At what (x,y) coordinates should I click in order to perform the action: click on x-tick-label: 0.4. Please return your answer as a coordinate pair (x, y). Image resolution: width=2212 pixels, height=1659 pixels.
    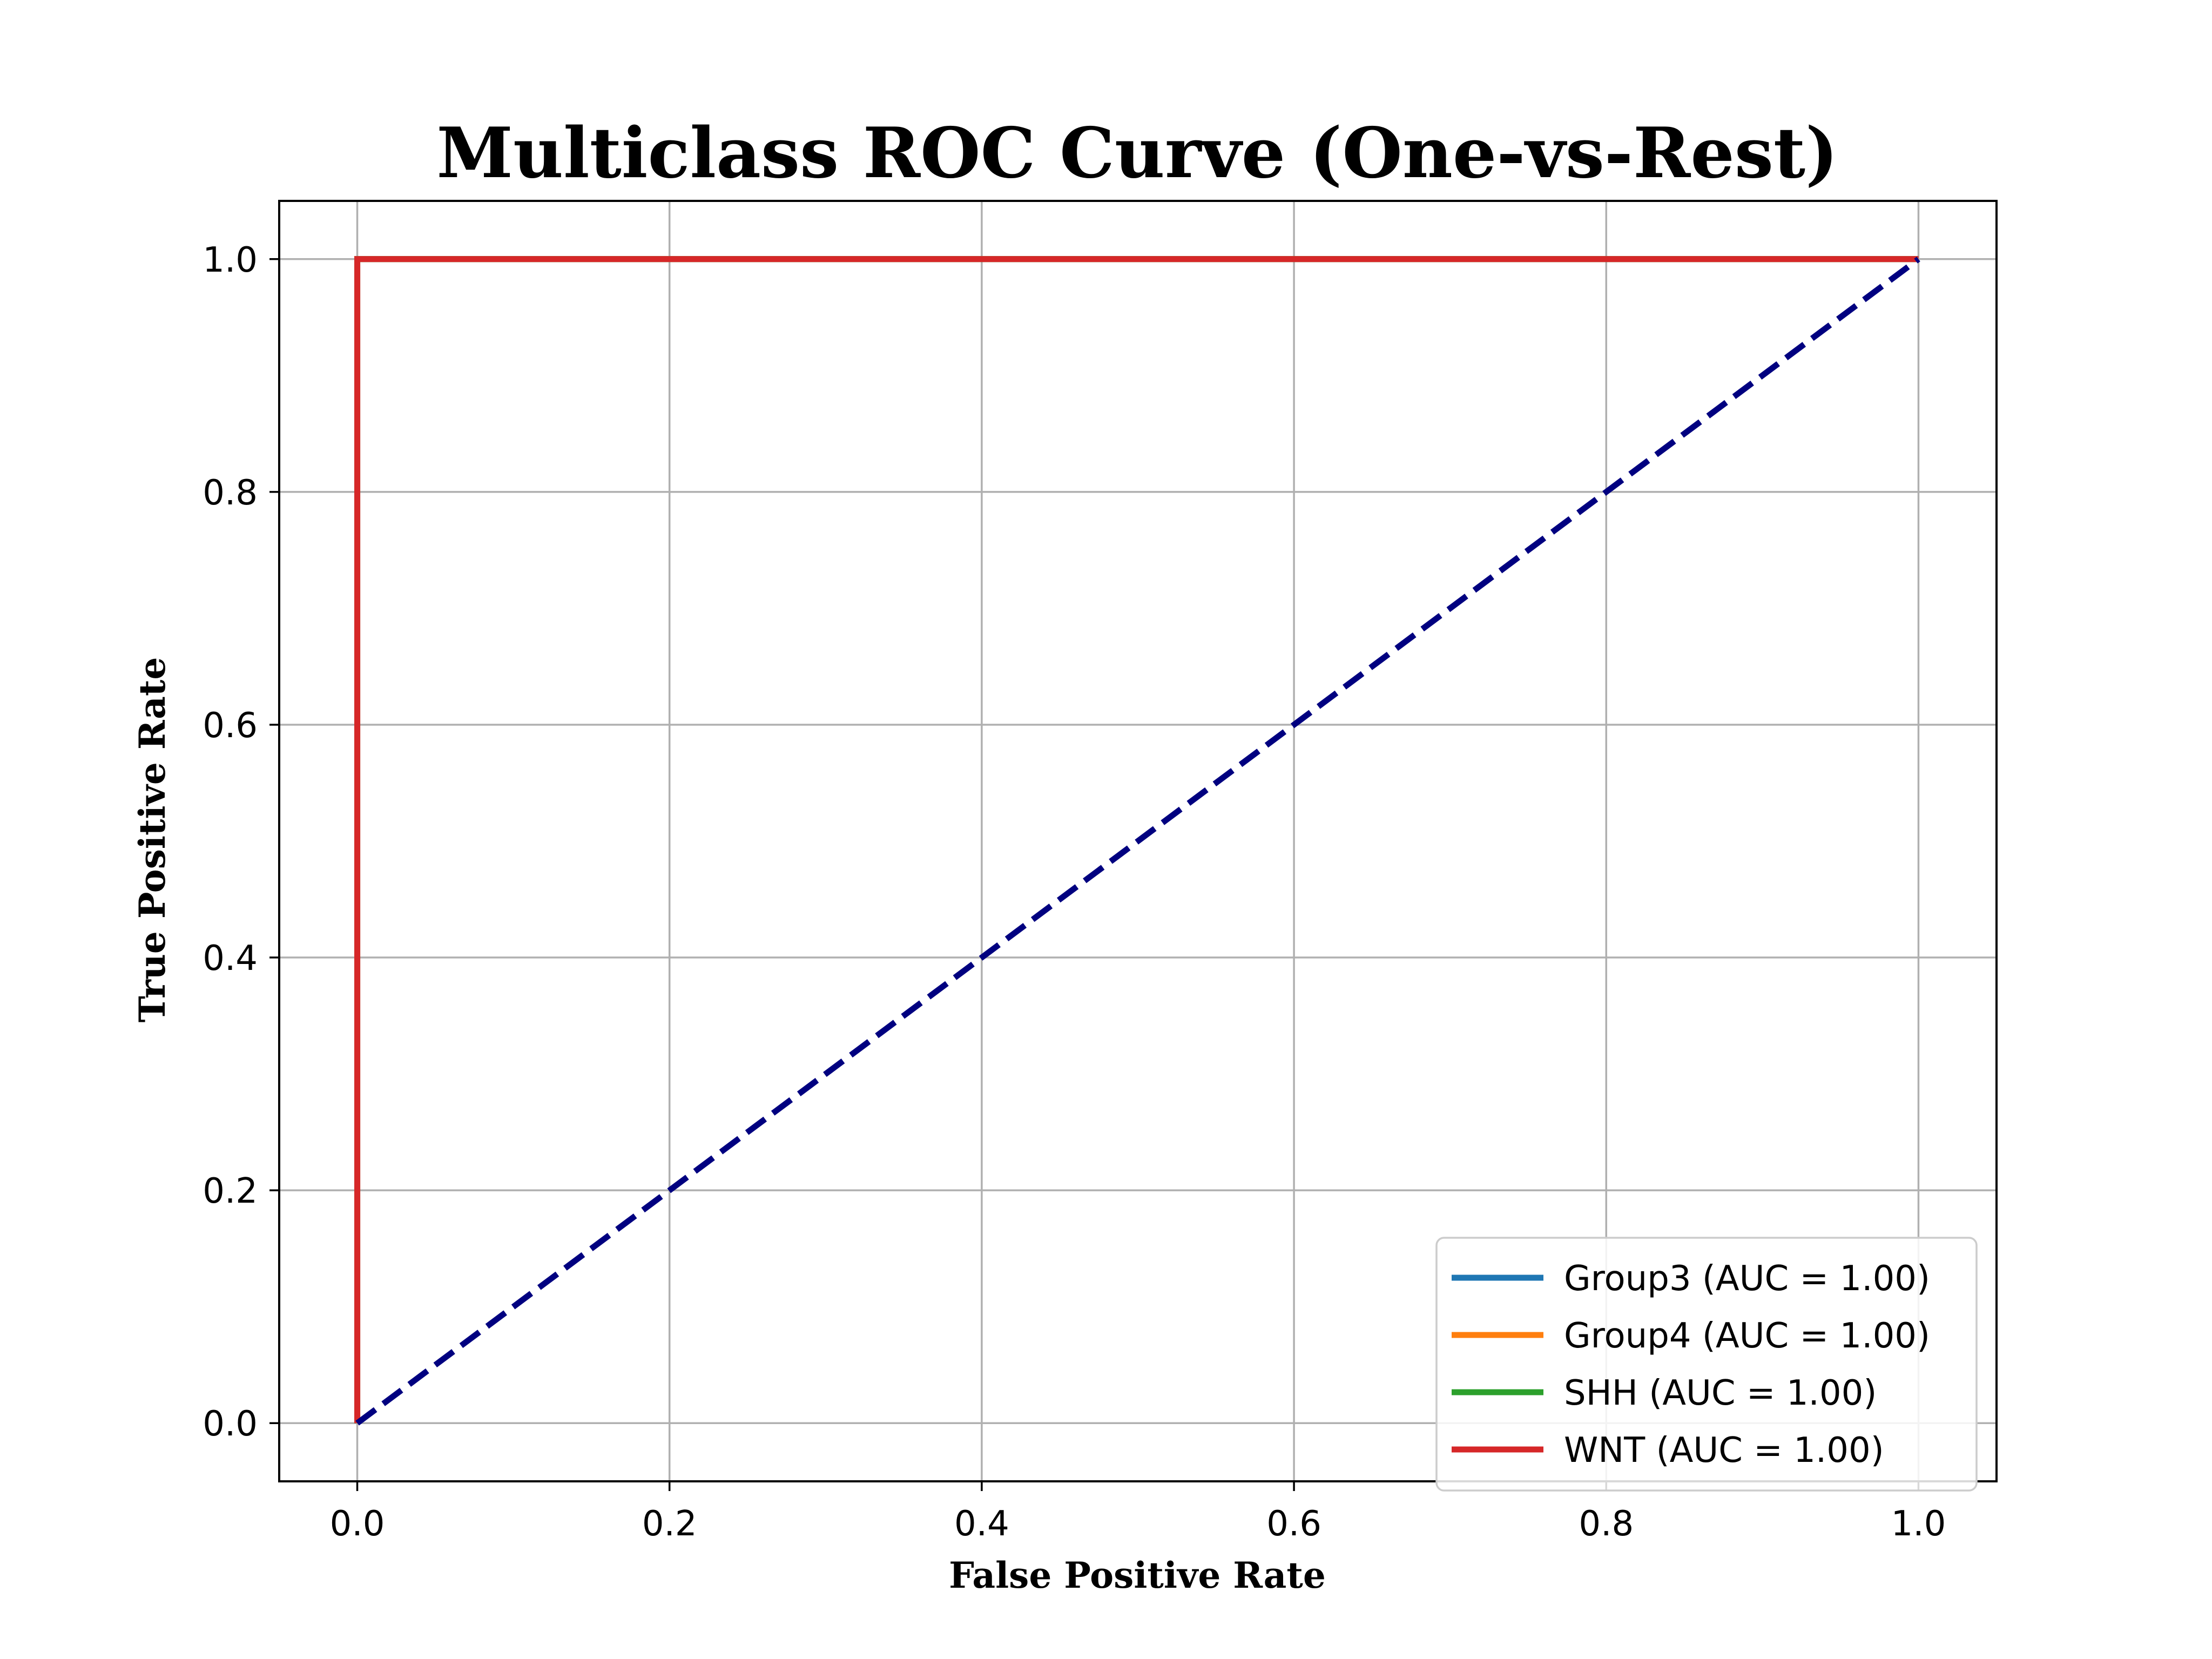
    Looking at the image, I should click on (981, 1524).